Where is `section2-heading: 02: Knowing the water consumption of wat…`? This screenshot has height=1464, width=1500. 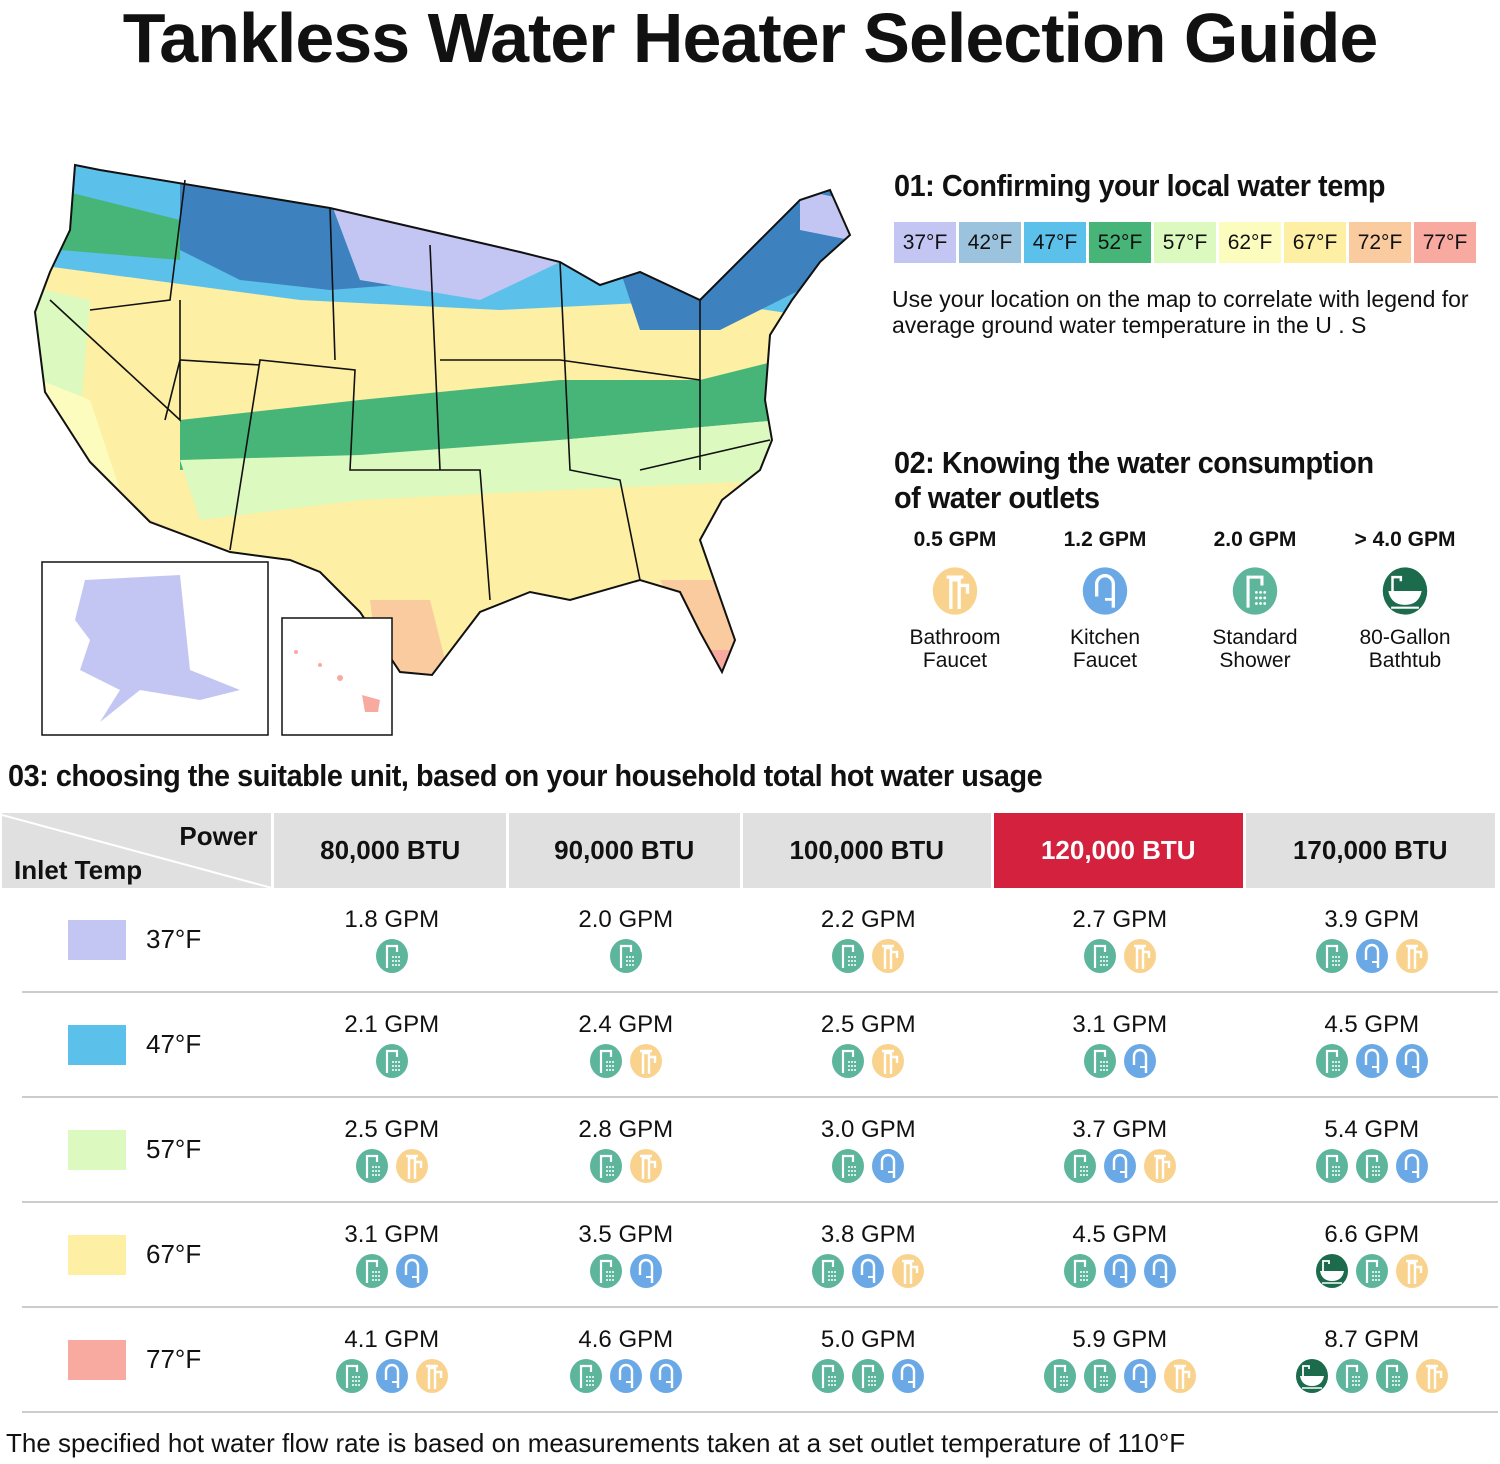 section2-heading: 02: Knowing the water consumption of wat… is located at coordinates (1134, 480).